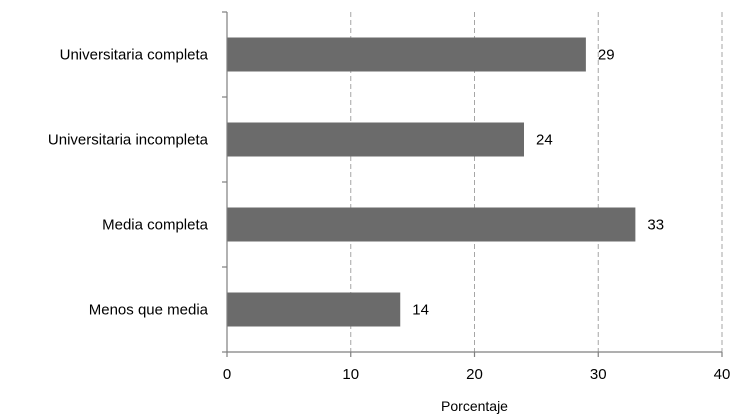 This screenshot has height=415, width=734. Describe the element at coordinates (598, 374) in the screenshot. I see `x-tick-label-30: 30` at that location.